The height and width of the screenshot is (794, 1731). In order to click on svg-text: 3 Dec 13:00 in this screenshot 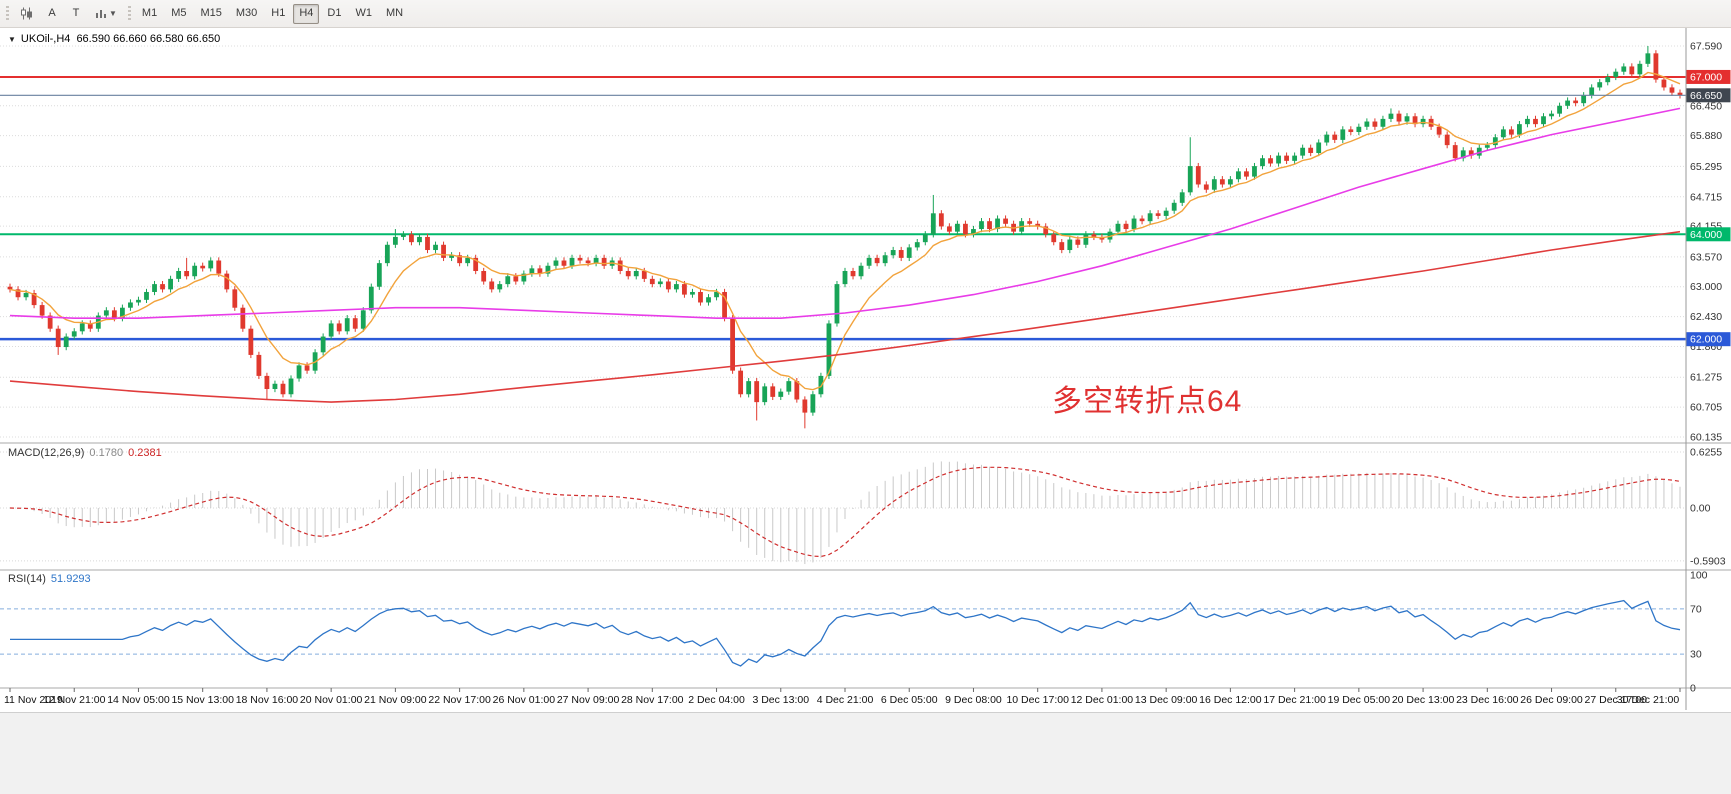, I will do `click(780, 700)`.